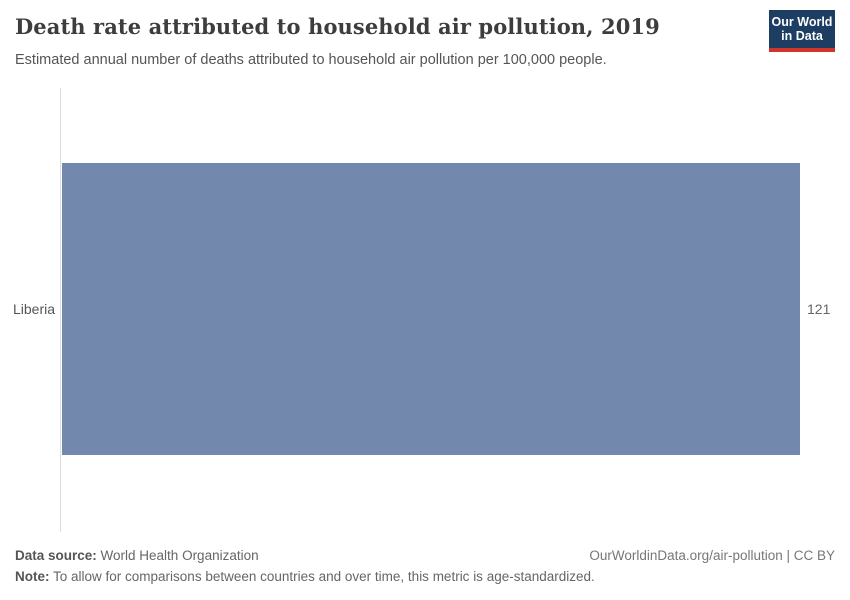 The image size is (850, 600). I want to click on owid-logo: Our World in Data, so click(802, 31).